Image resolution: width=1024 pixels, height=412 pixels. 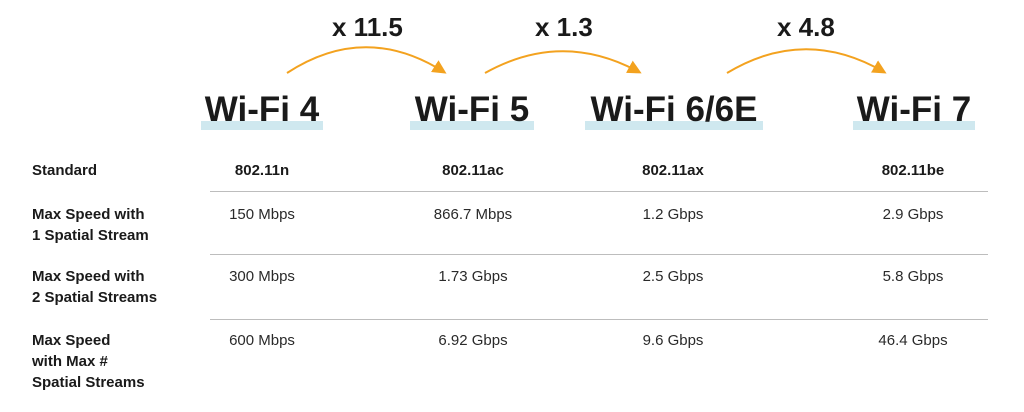 What do you see at coordinates (673, 214) in the screenshot?
I see `table-cell: 1.2 Gbps` at bounding box center [673, 214].